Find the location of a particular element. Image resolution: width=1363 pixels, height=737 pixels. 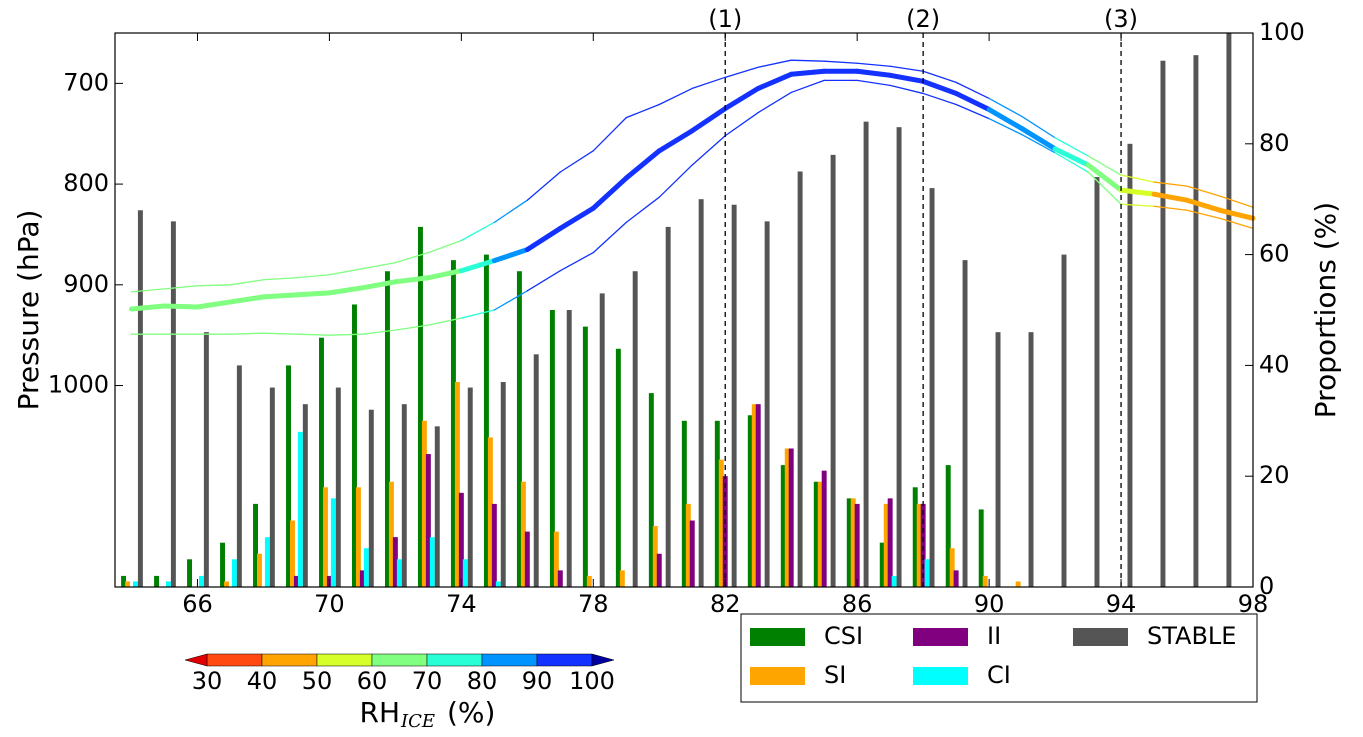

legend-label: CI is located at coordinates (999, 675).